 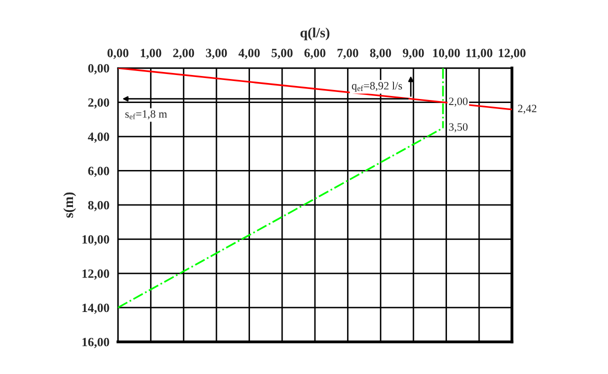 I want to click on y-axis-title: s(m), so click(x=69, y=205).